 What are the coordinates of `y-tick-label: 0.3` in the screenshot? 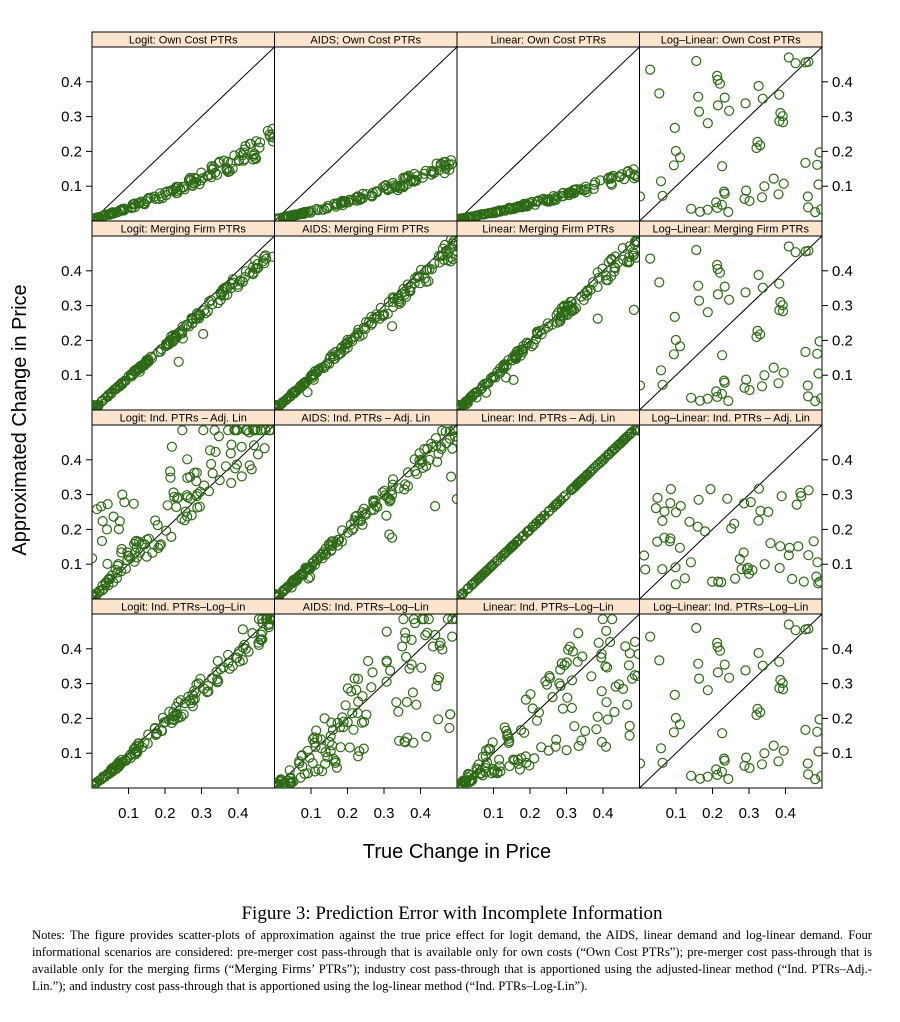 It's located at (842, 306).